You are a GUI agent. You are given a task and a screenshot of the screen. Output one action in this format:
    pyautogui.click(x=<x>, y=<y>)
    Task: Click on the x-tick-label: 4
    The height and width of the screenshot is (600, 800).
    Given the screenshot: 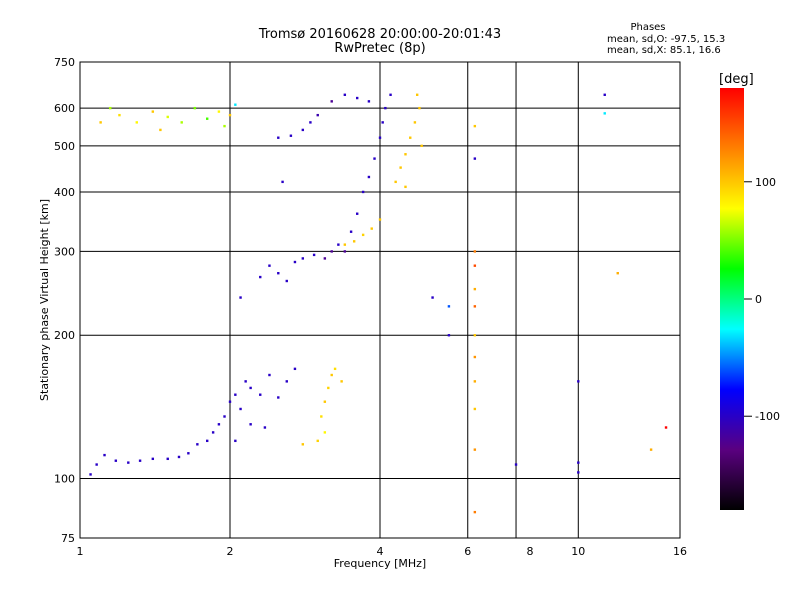 What is the action you would take?
    pyautogui.click(x=380, y=551)
    